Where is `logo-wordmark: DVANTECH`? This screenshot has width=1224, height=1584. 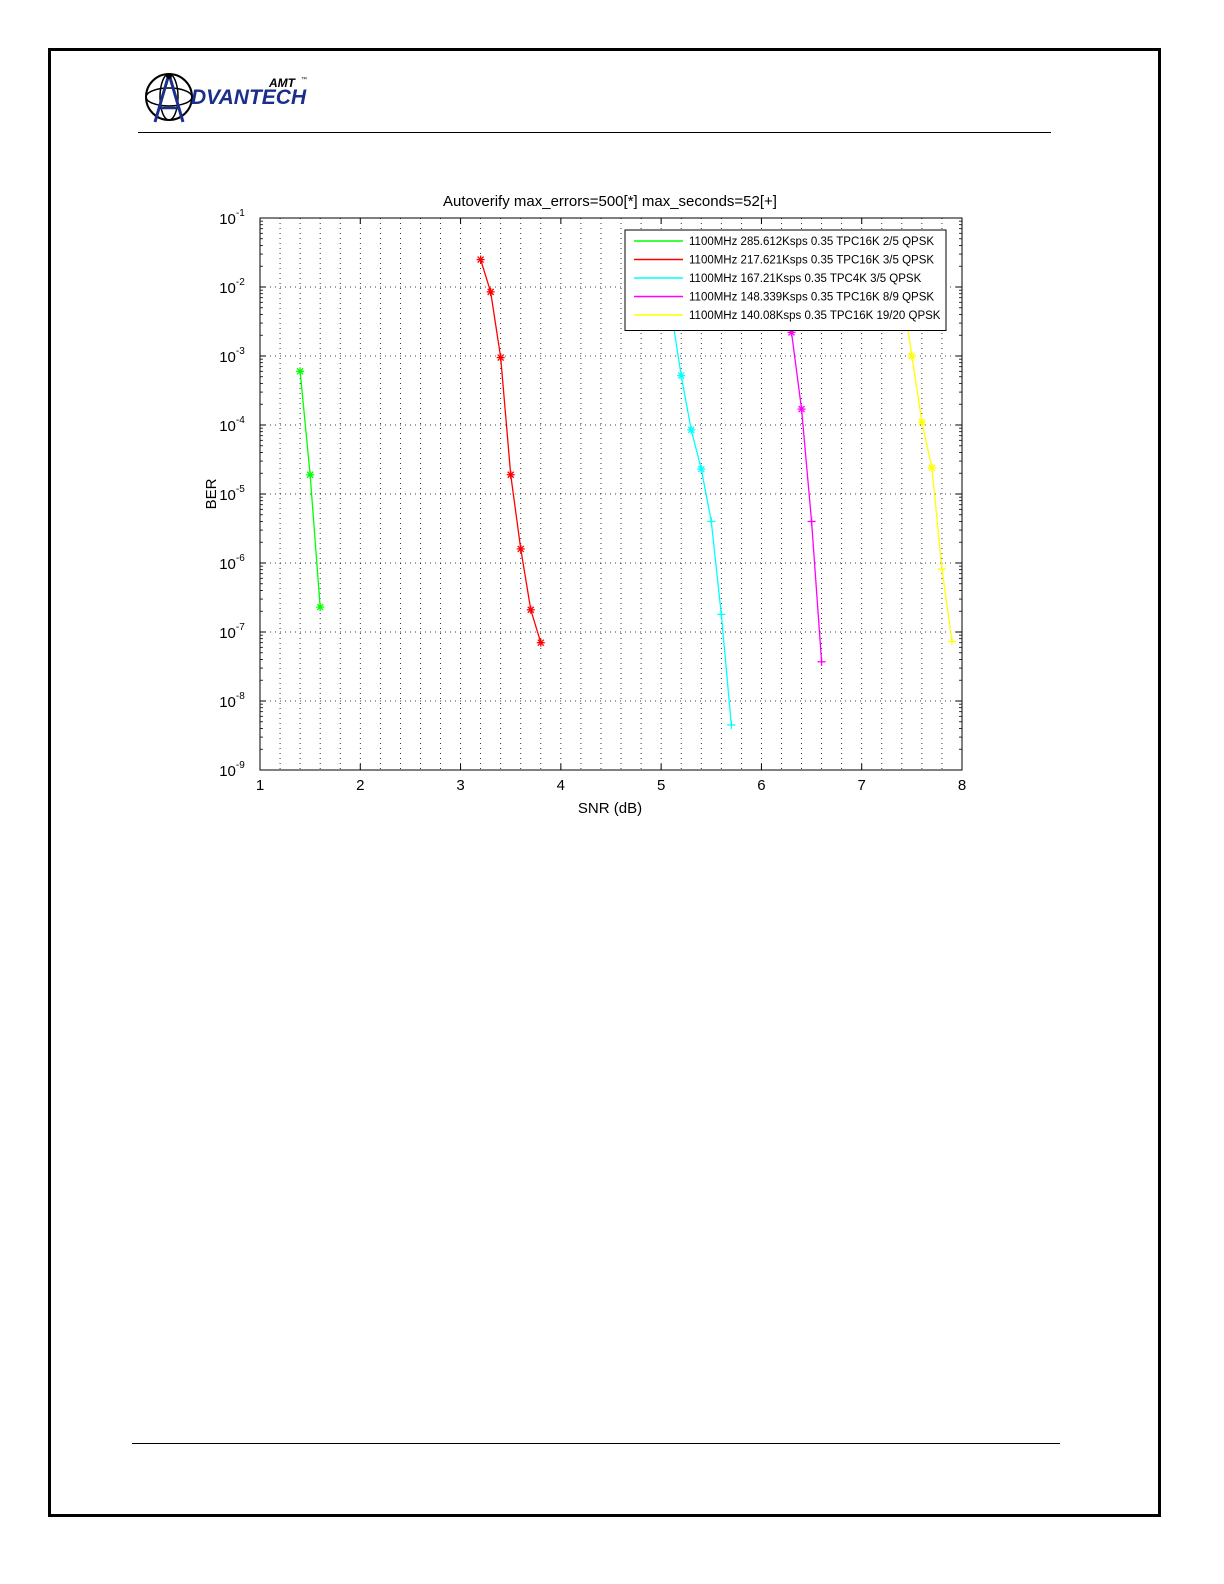
logo-wordmark: DVANTECH is located at coordinates (249, 97).